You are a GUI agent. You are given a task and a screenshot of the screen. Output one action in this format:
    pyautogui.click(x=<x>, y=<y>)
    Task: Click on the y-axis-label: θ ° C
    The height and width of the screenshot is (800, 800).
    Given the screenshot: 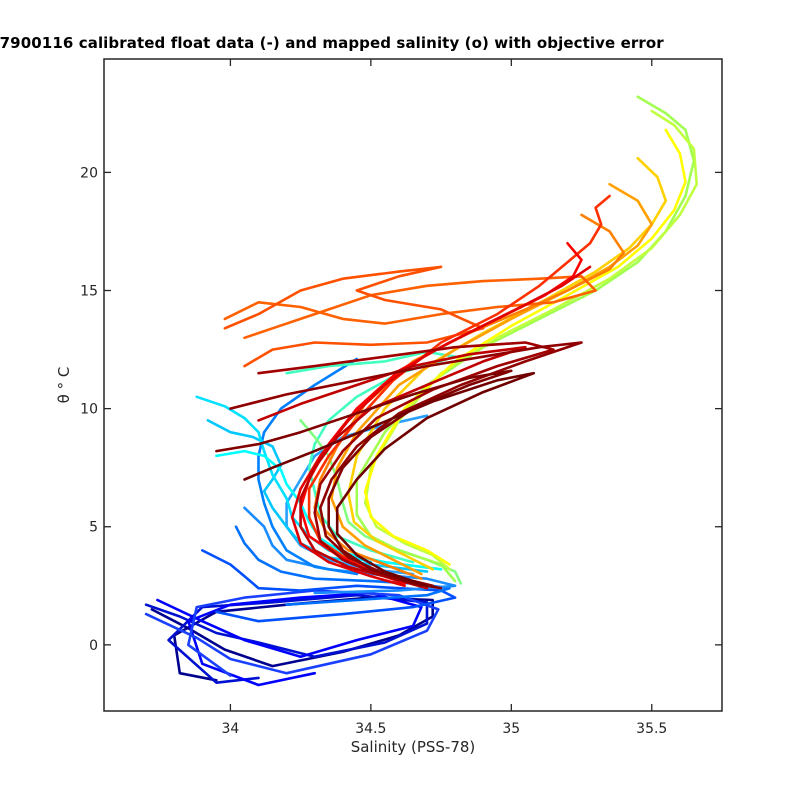 What is the action you would take?
    pyautogui.click(x=64, y=385)
    